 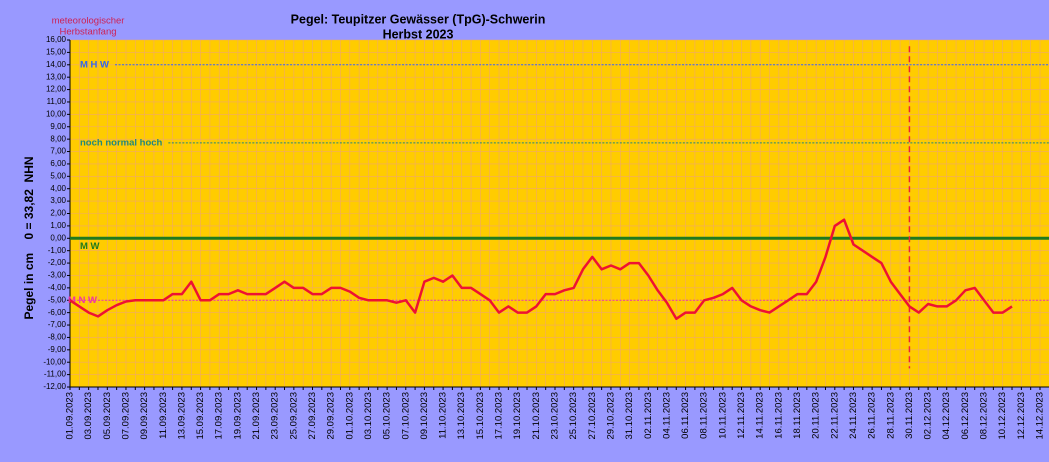 I want to click on x-tick-label: 03.10.2023, so click(x=368, y=416).